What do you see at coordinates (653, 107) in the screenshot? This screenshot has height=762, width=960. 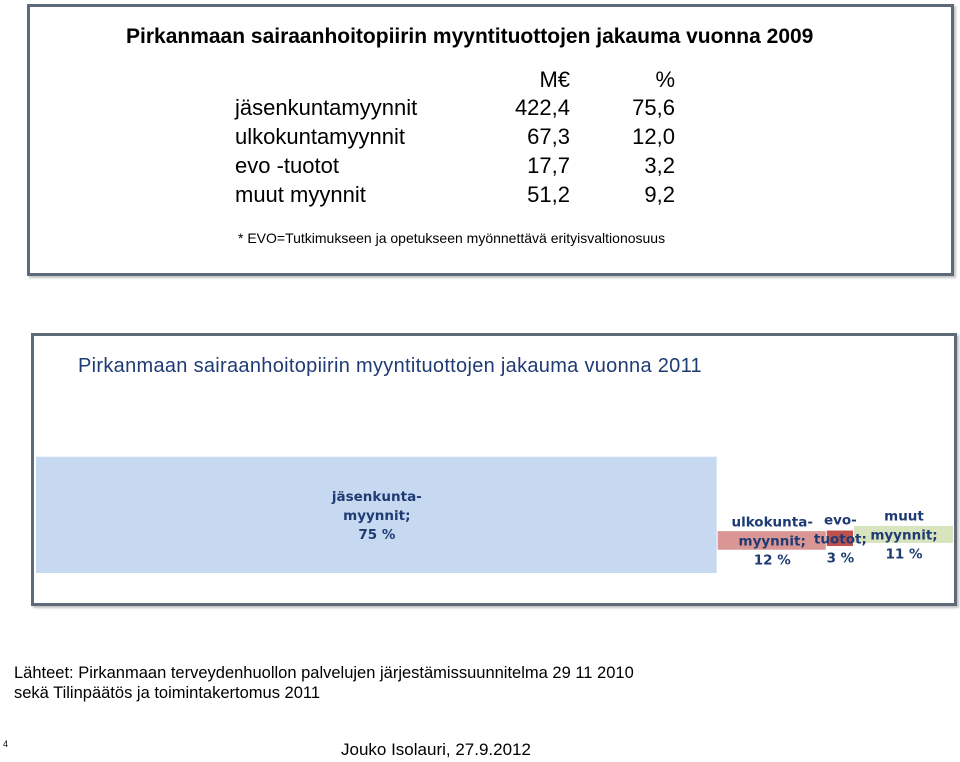 I see `row-pct: 75,6` at bounding box center [653, 107].